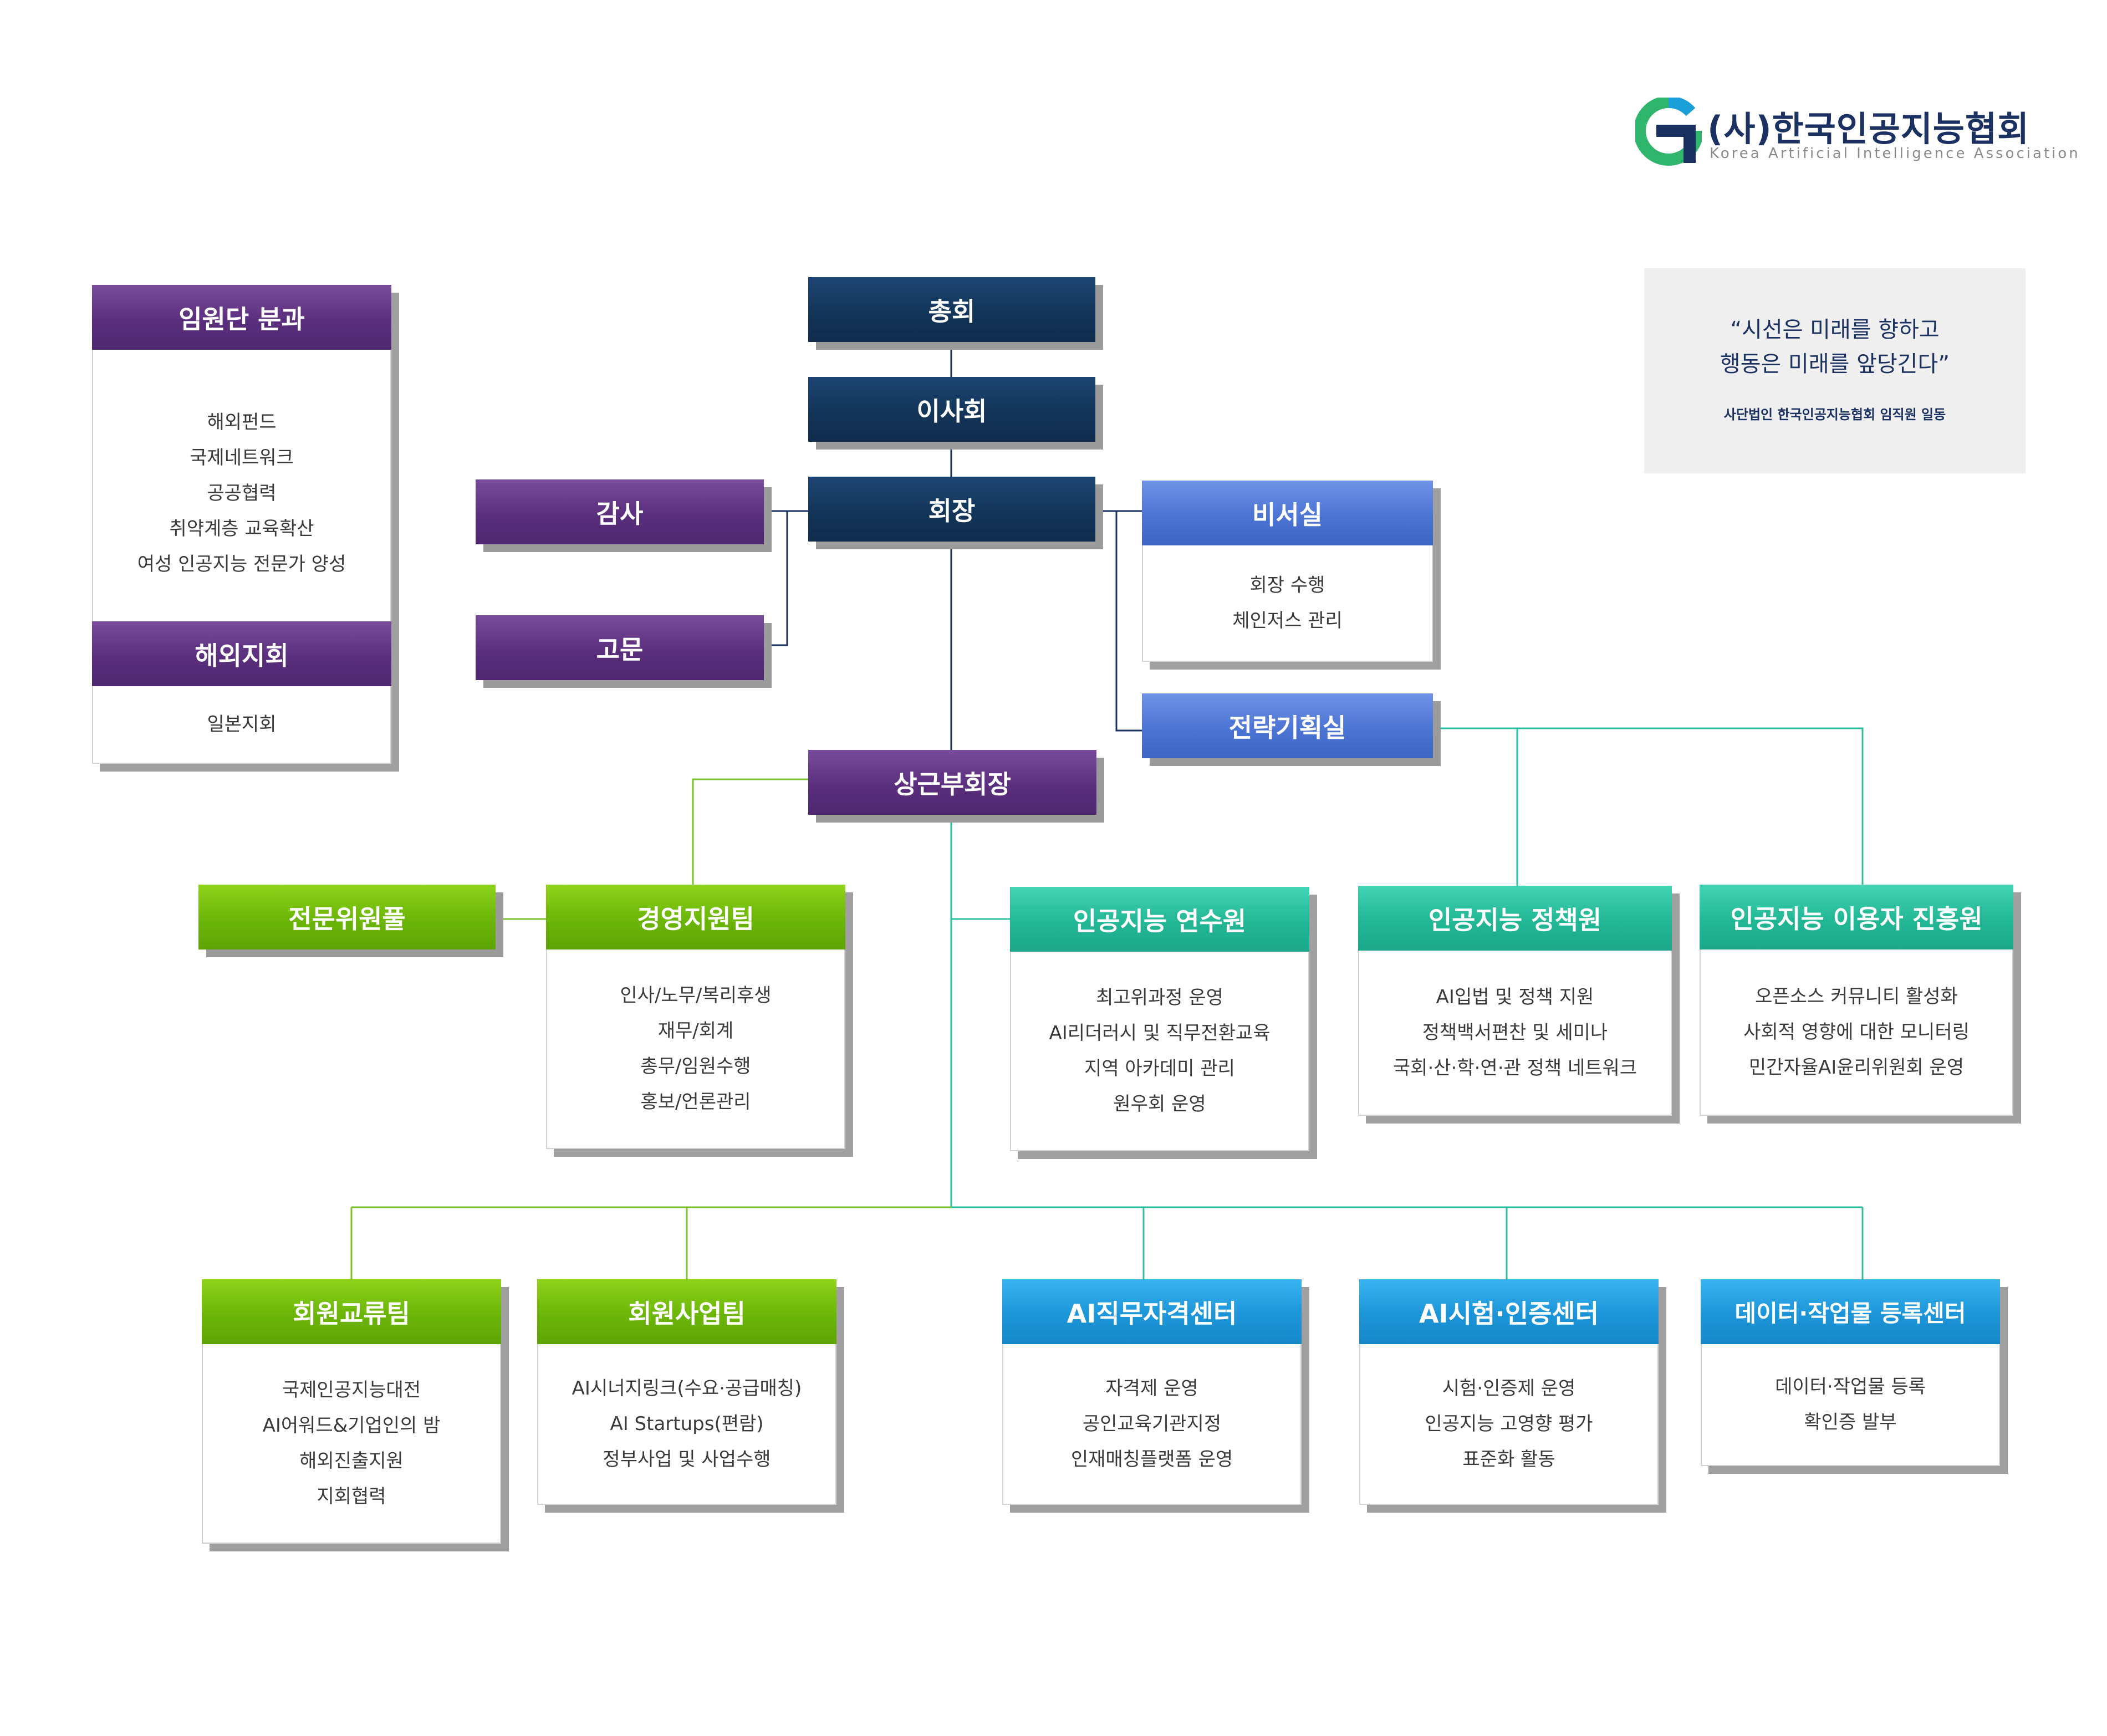  I want to click on overseas-branch-list: 일본지회, so click(241, 725).